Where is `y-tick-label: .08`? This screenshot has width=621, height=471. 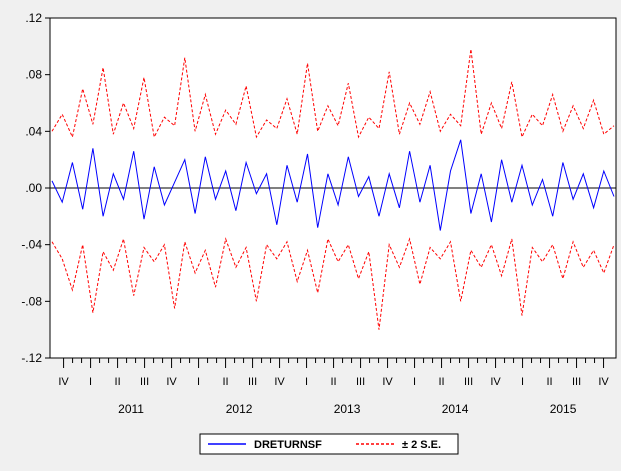 y-tick-label: .08 is located at coordinates (33, 75).